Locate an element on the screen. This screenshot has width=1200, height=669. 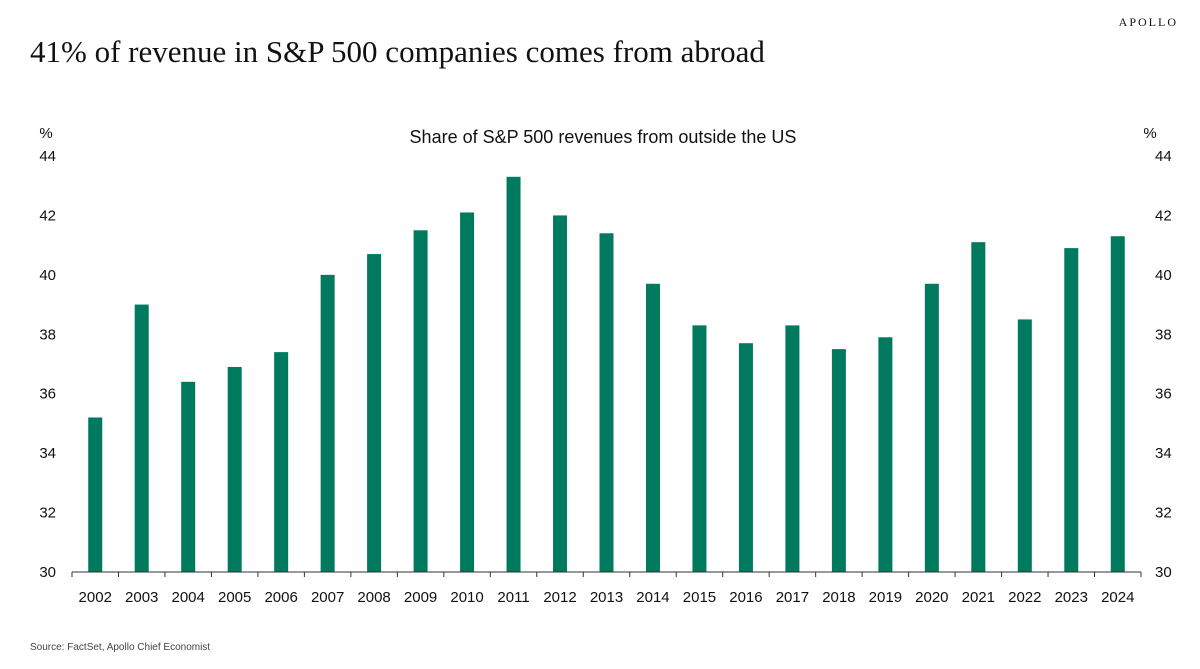
x-tick-label: 2022 is located at coordinates (1024, 597).